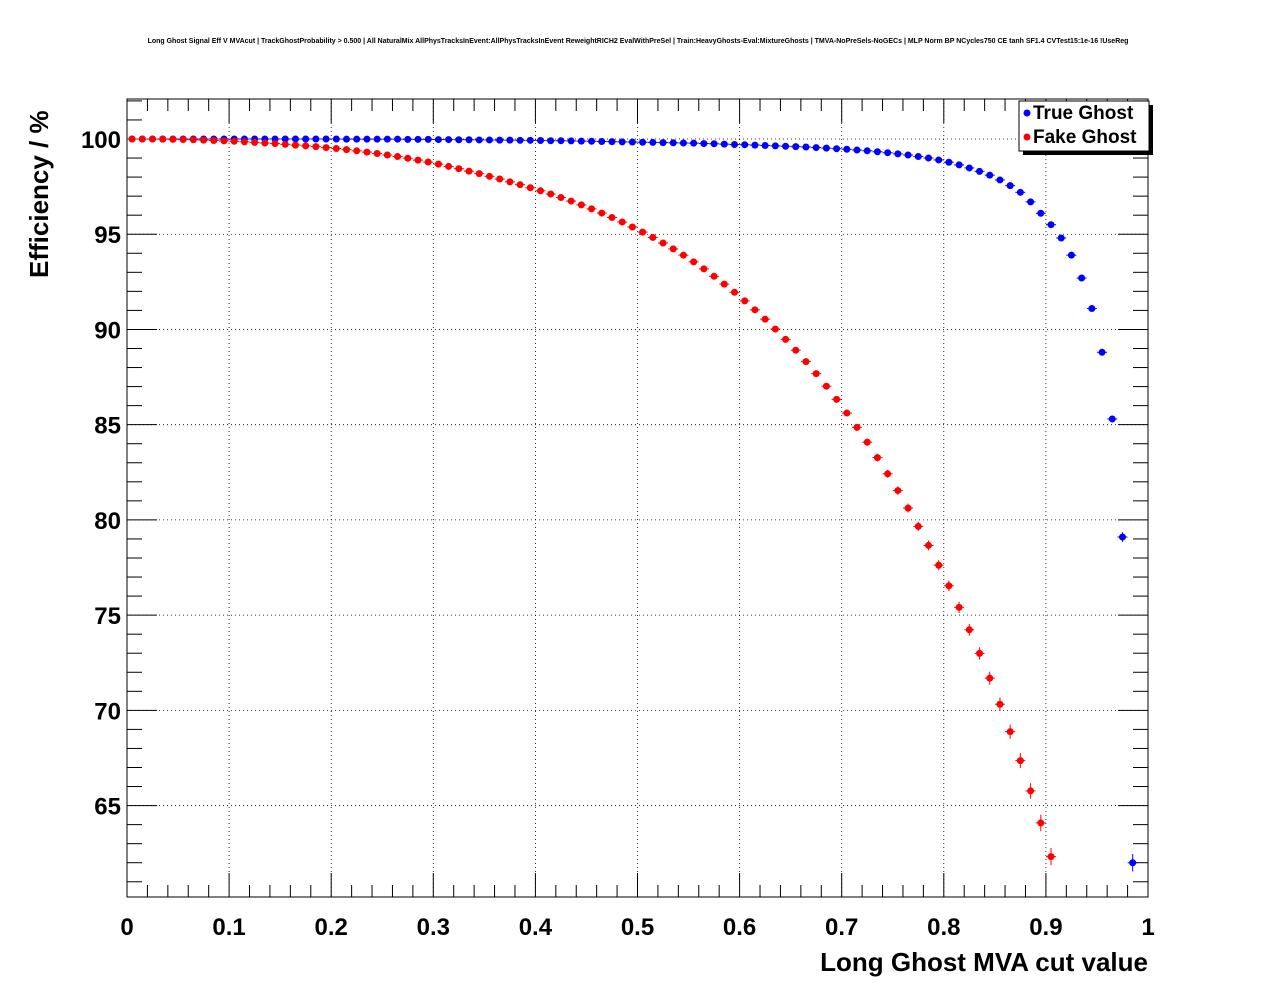  Describe the element at coordinates (107, 330) in the screenshot. I see `y-tick-label: 90` at that location.